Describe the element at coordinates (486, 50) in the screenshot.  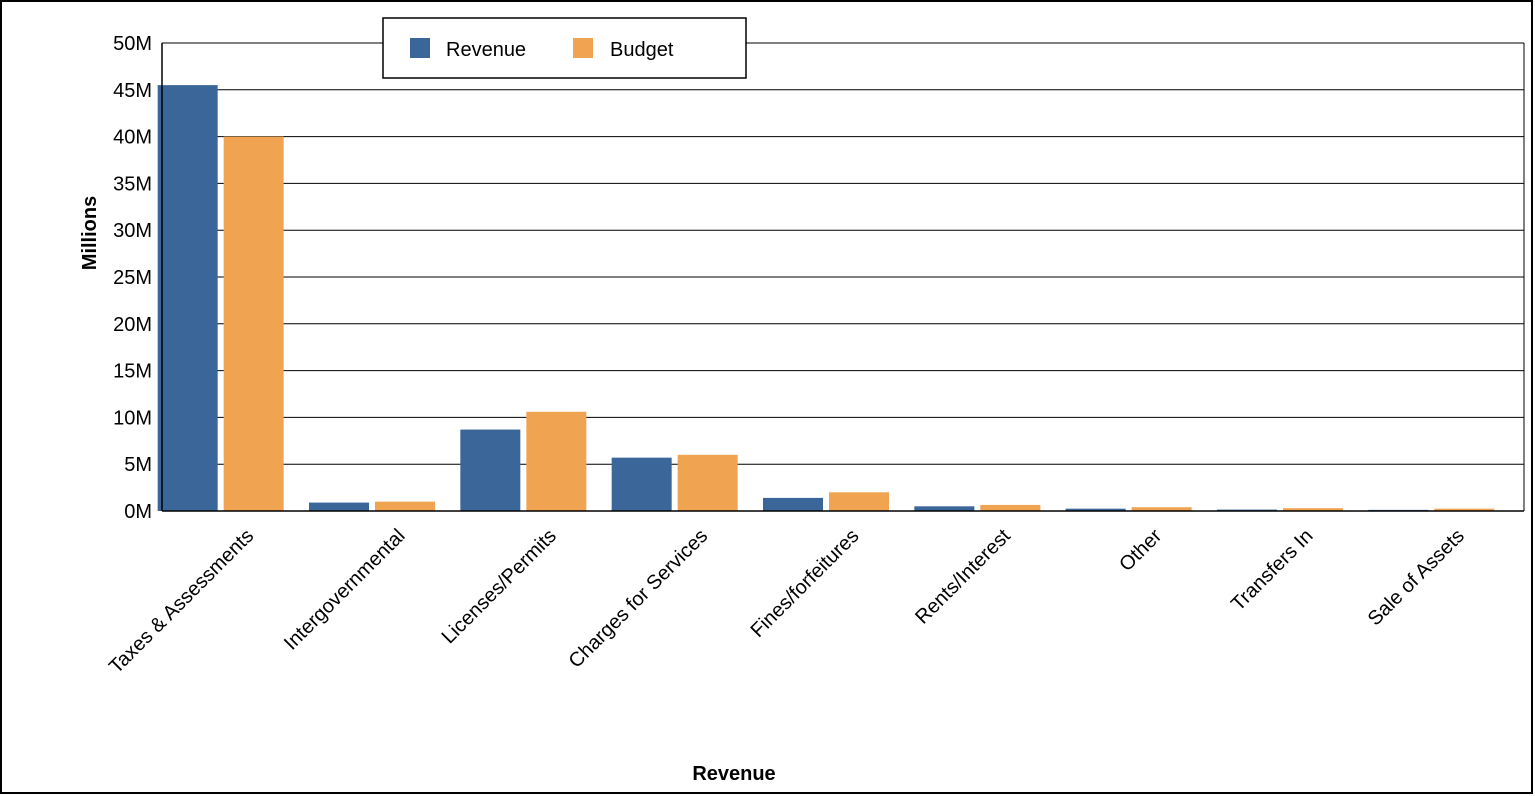
I see `legend-label-revenue: Revenue` at that location.